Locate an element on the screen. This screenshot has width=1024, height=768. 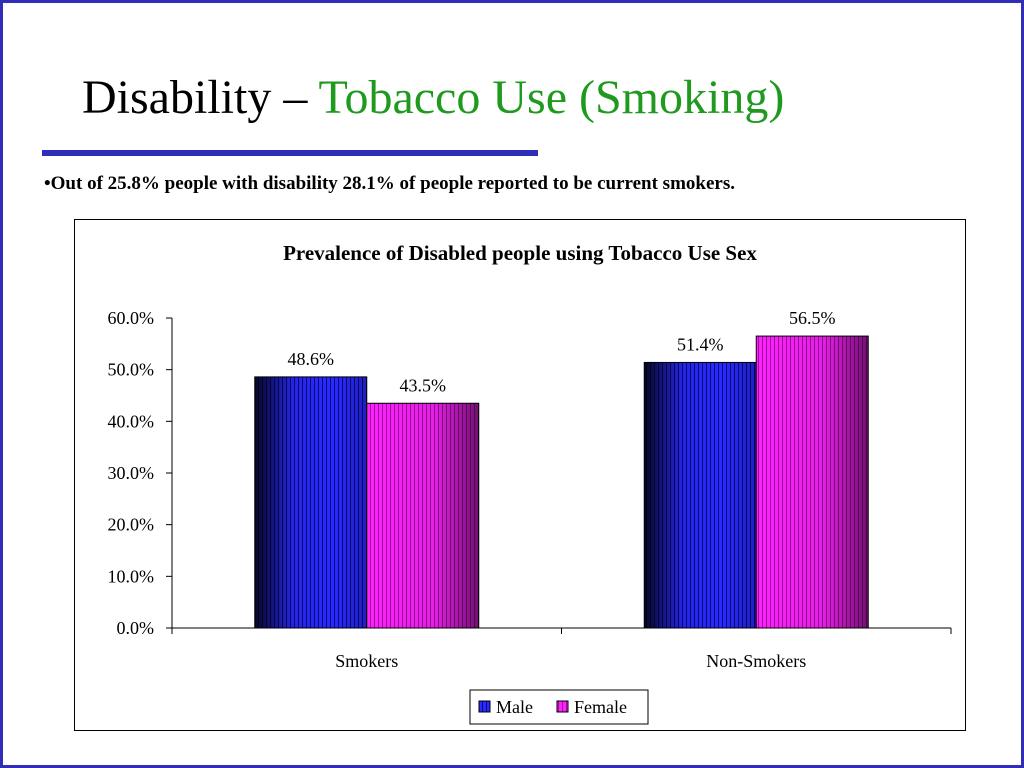
y-tick-label: 0.0% is located at coordinates (136, 628).